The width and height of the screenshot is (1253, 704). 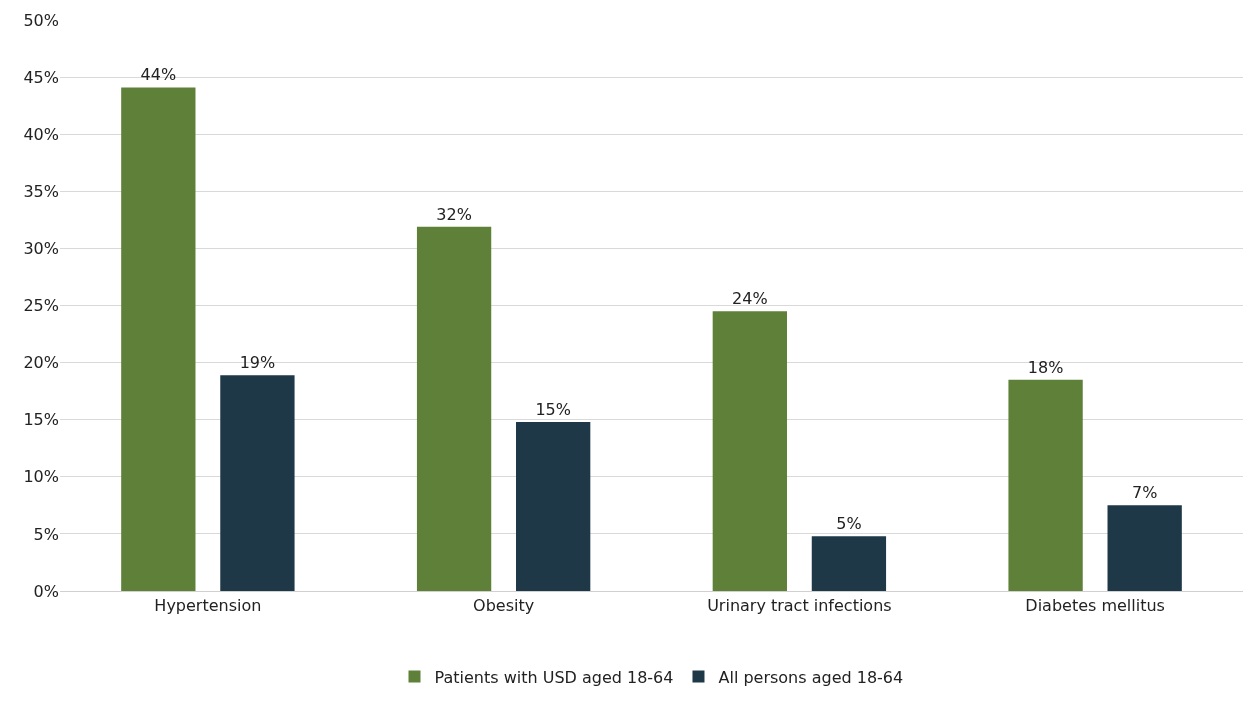 I want to click on data-label: 24%, so click(x=750, y=299).